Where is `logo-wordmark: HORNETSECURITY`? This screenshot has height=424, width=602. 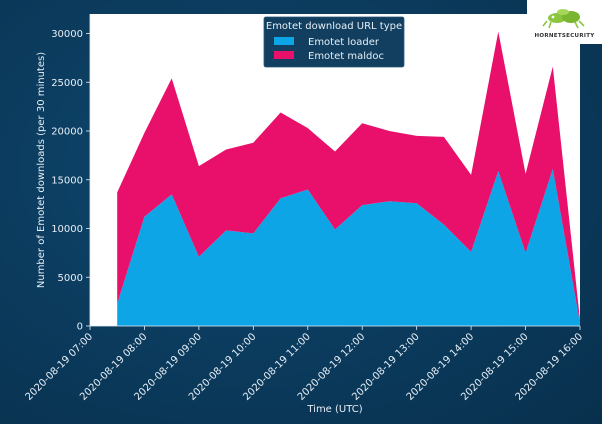 logo-wordmark: HORNETSECURITY is located at coordinates (564, 36).